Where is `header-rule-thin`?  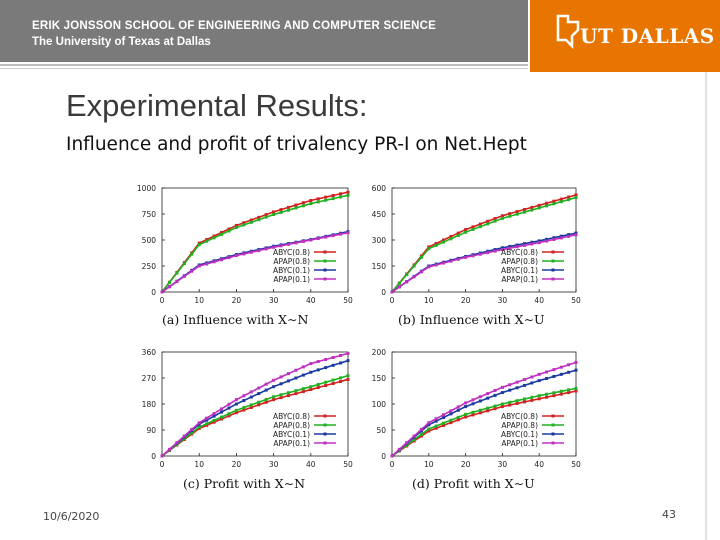
header-rule-thin is located at coordinates (264, 68).